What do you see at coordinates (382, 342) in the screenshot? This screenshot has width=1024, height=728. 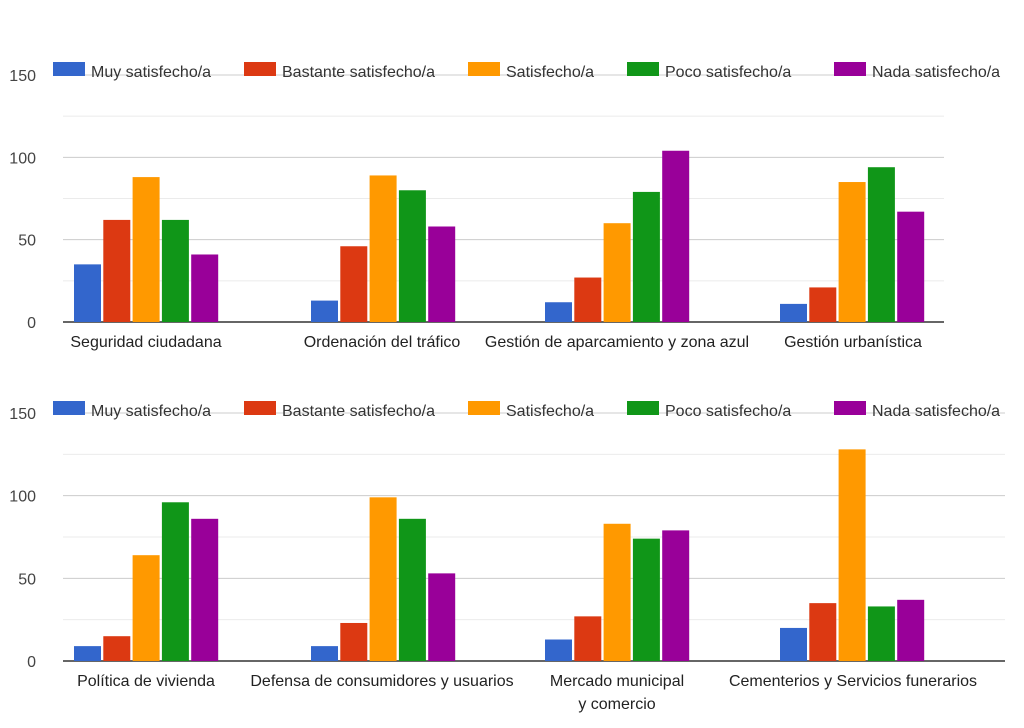 I see `category-label: Ordenación del tráfico` at bounding box center [382, 342].